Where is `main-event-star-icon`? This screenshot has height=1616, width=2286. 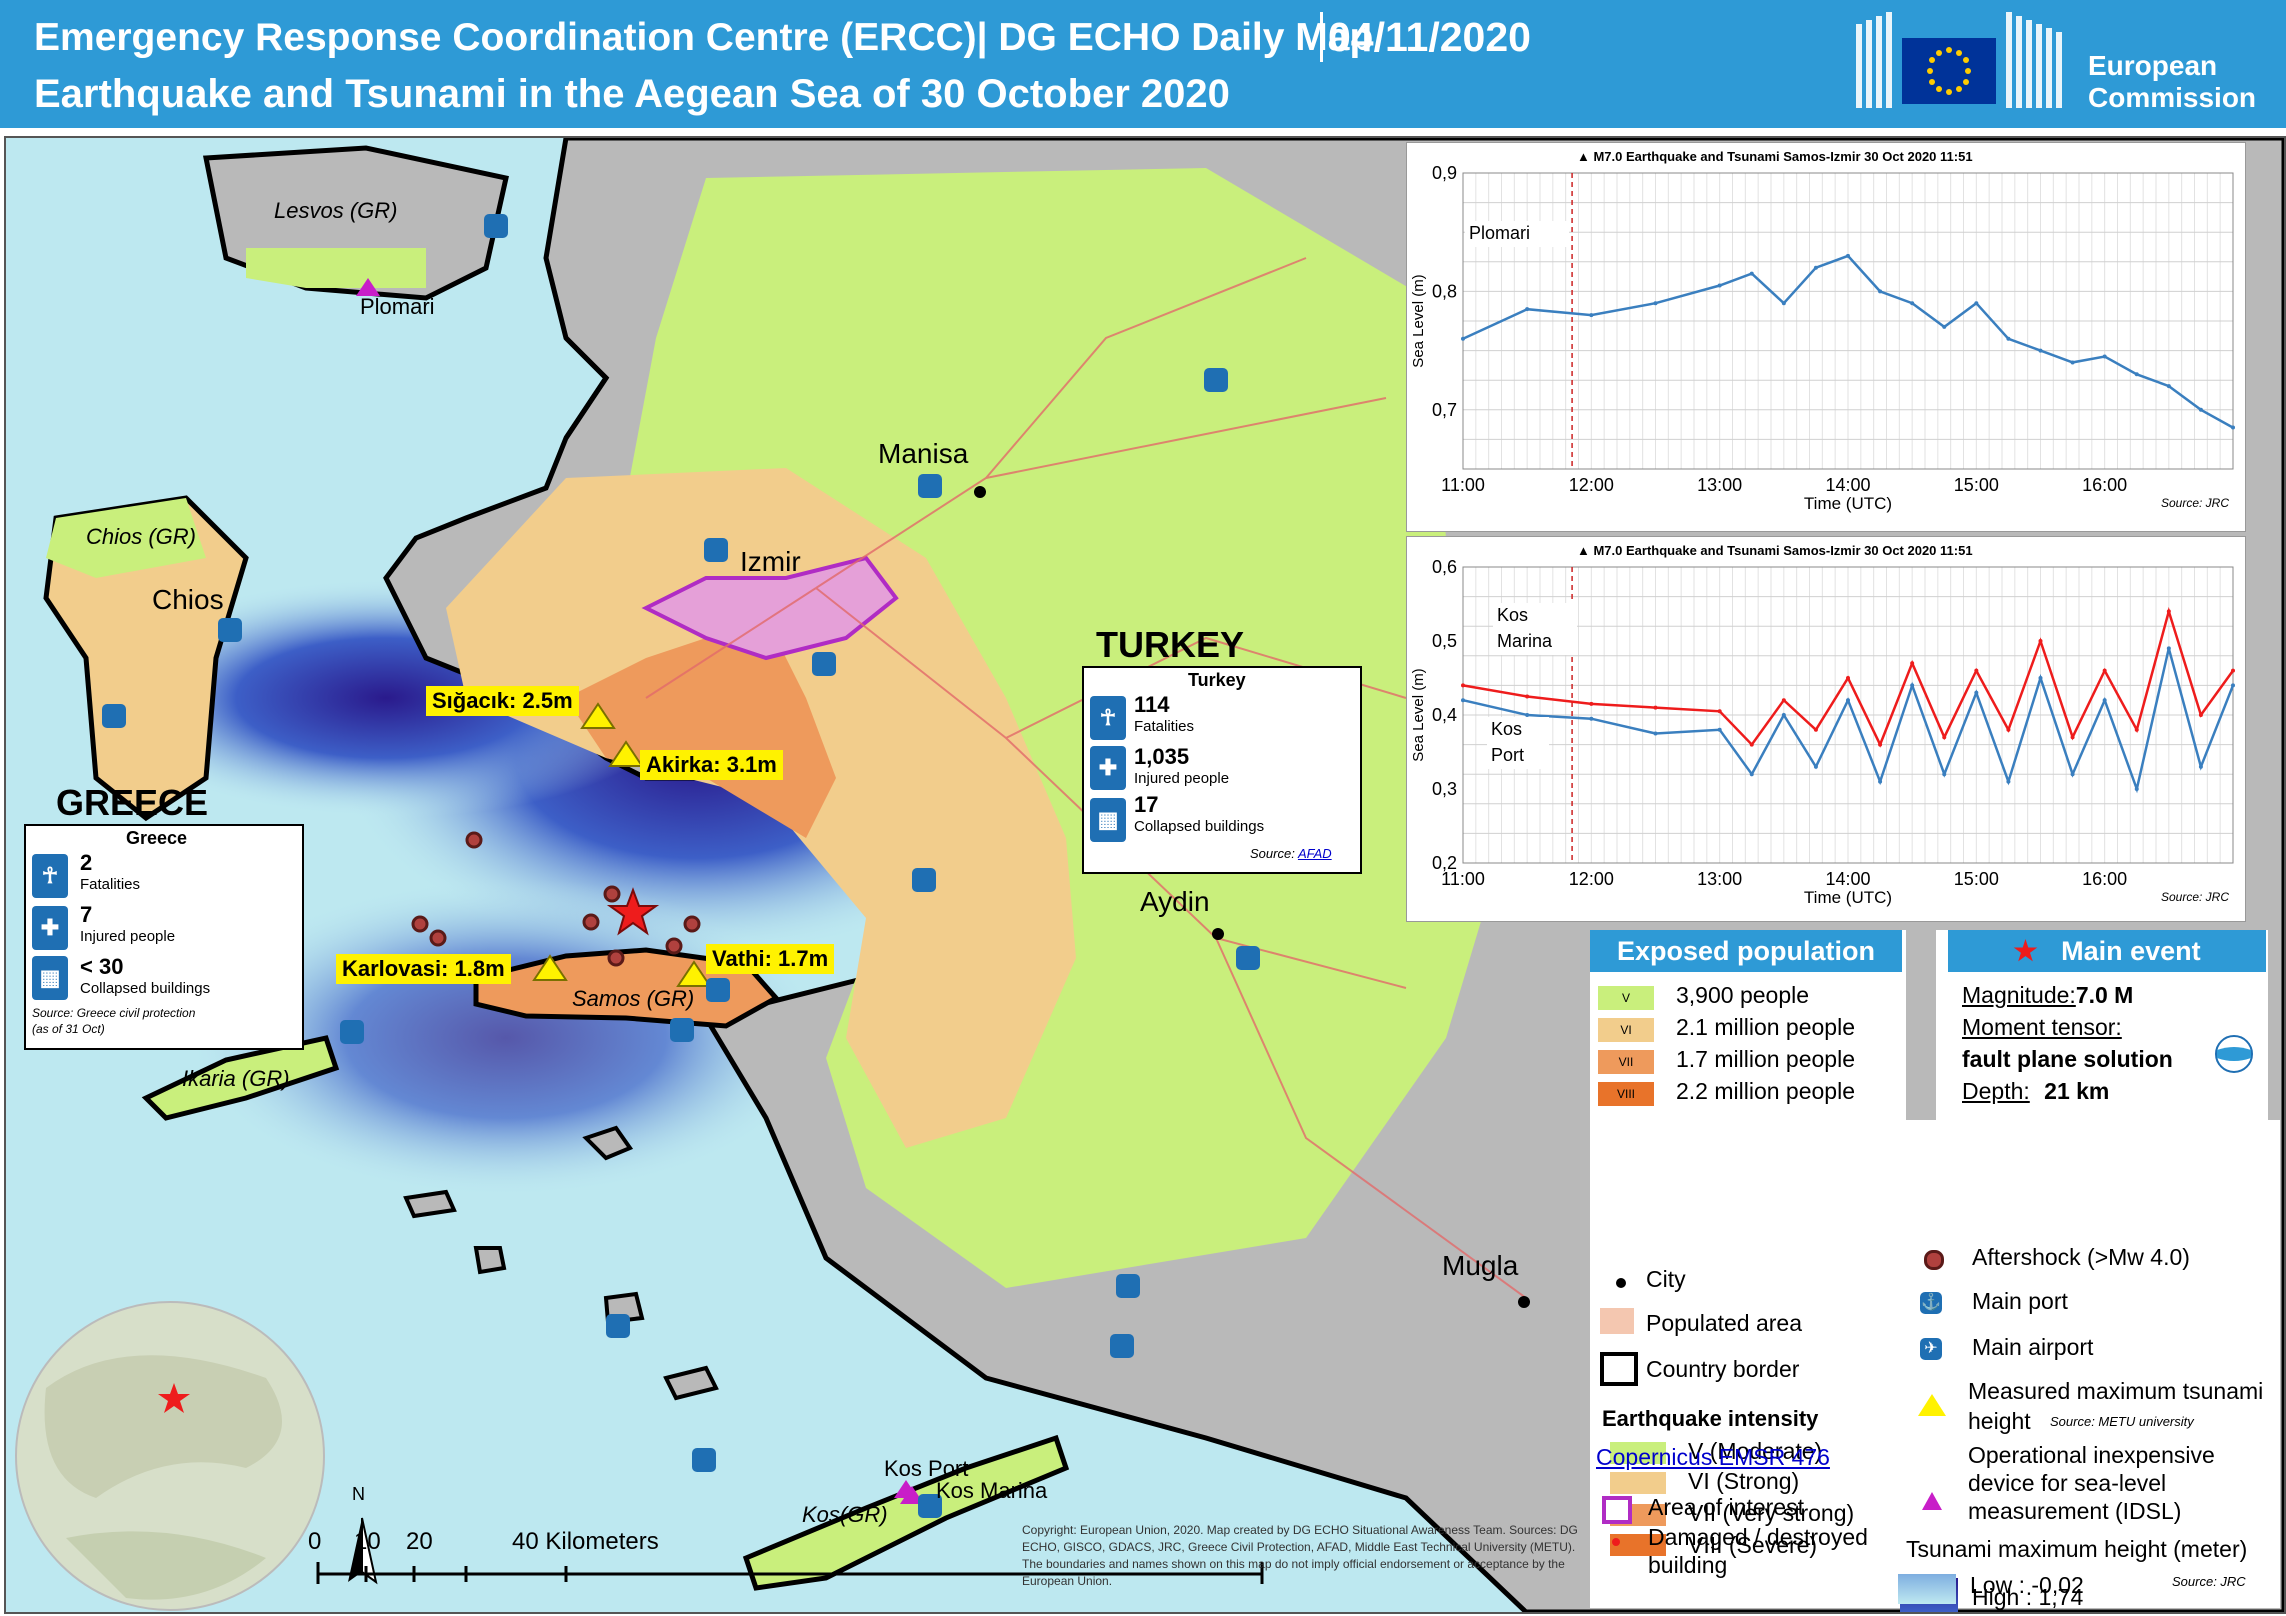
main-event-star-icon is located at coordinates (633, 911).